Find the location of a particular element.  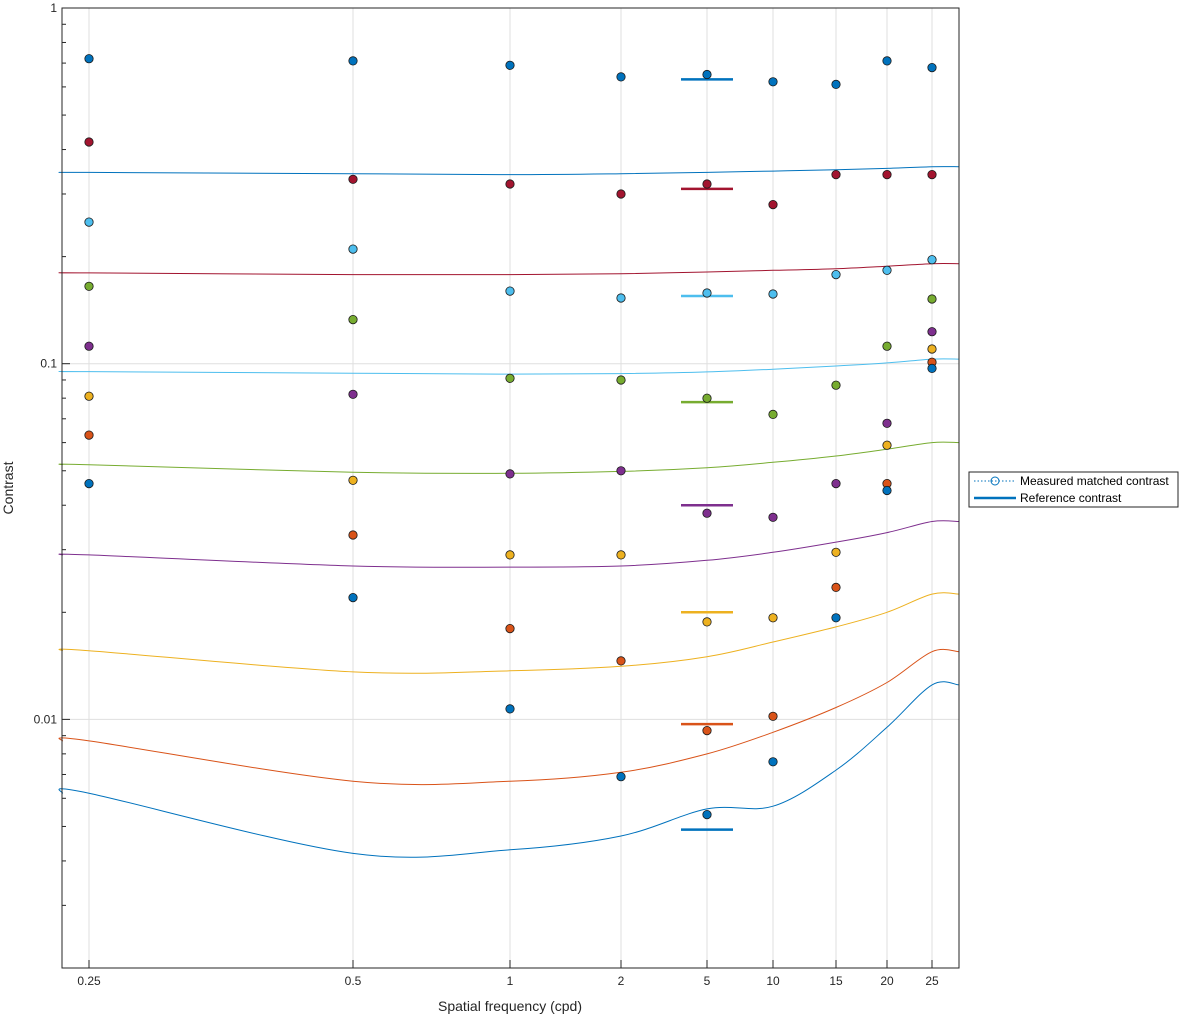

x-tick-label: 10 is located at coordinates (773, 981).